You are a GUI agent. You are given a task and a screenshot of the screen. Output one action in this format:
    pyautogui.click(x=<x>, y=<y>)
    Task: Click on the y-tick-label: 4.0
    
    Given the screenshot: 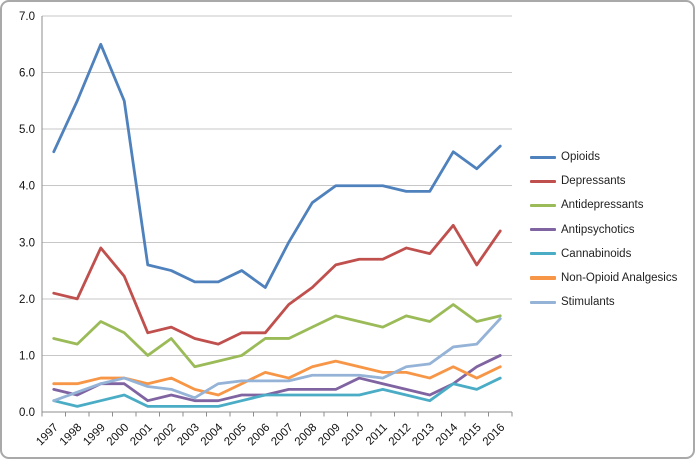 What is the action you would take?
    pyautogui.click(x=27, y=187)
    